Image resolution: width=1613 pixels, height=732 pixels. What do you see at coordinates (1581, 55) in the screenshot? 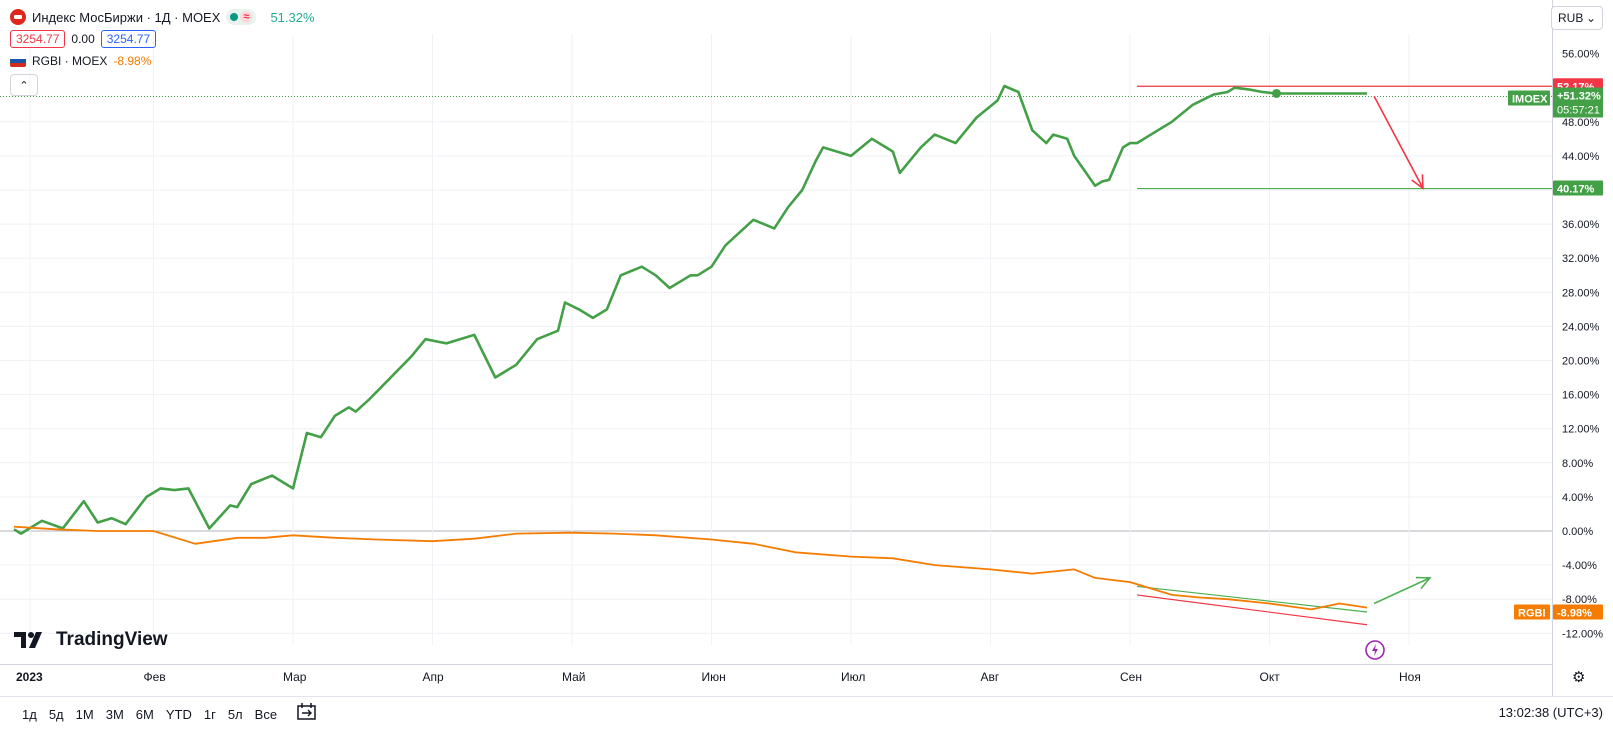
I see `y-tick-label: 56.00%` at bounding box center [1581, 55].